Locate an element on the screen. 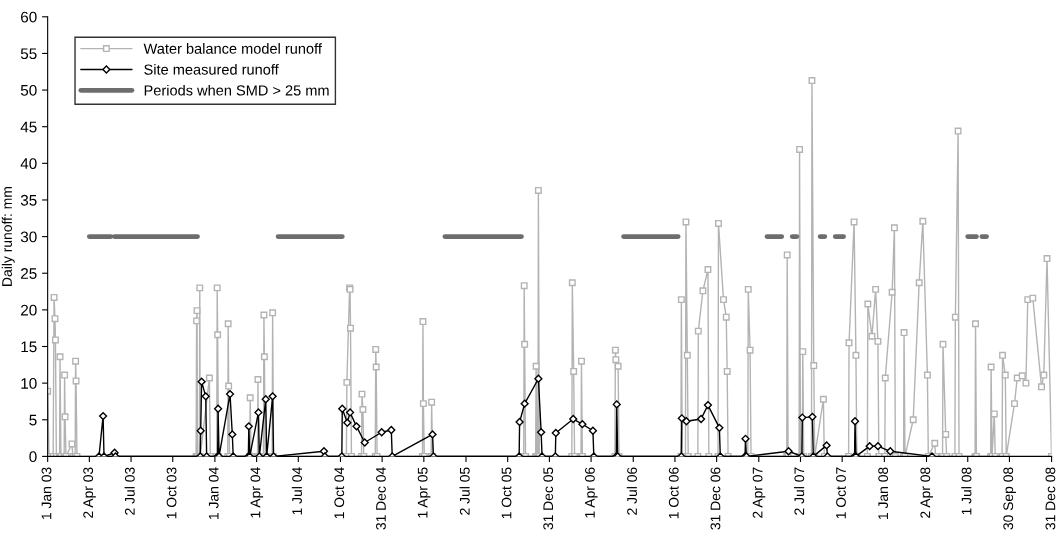 This screenshot has width=1059, height=560. y-tick-label: 45 is located at coordinates (28, 127).